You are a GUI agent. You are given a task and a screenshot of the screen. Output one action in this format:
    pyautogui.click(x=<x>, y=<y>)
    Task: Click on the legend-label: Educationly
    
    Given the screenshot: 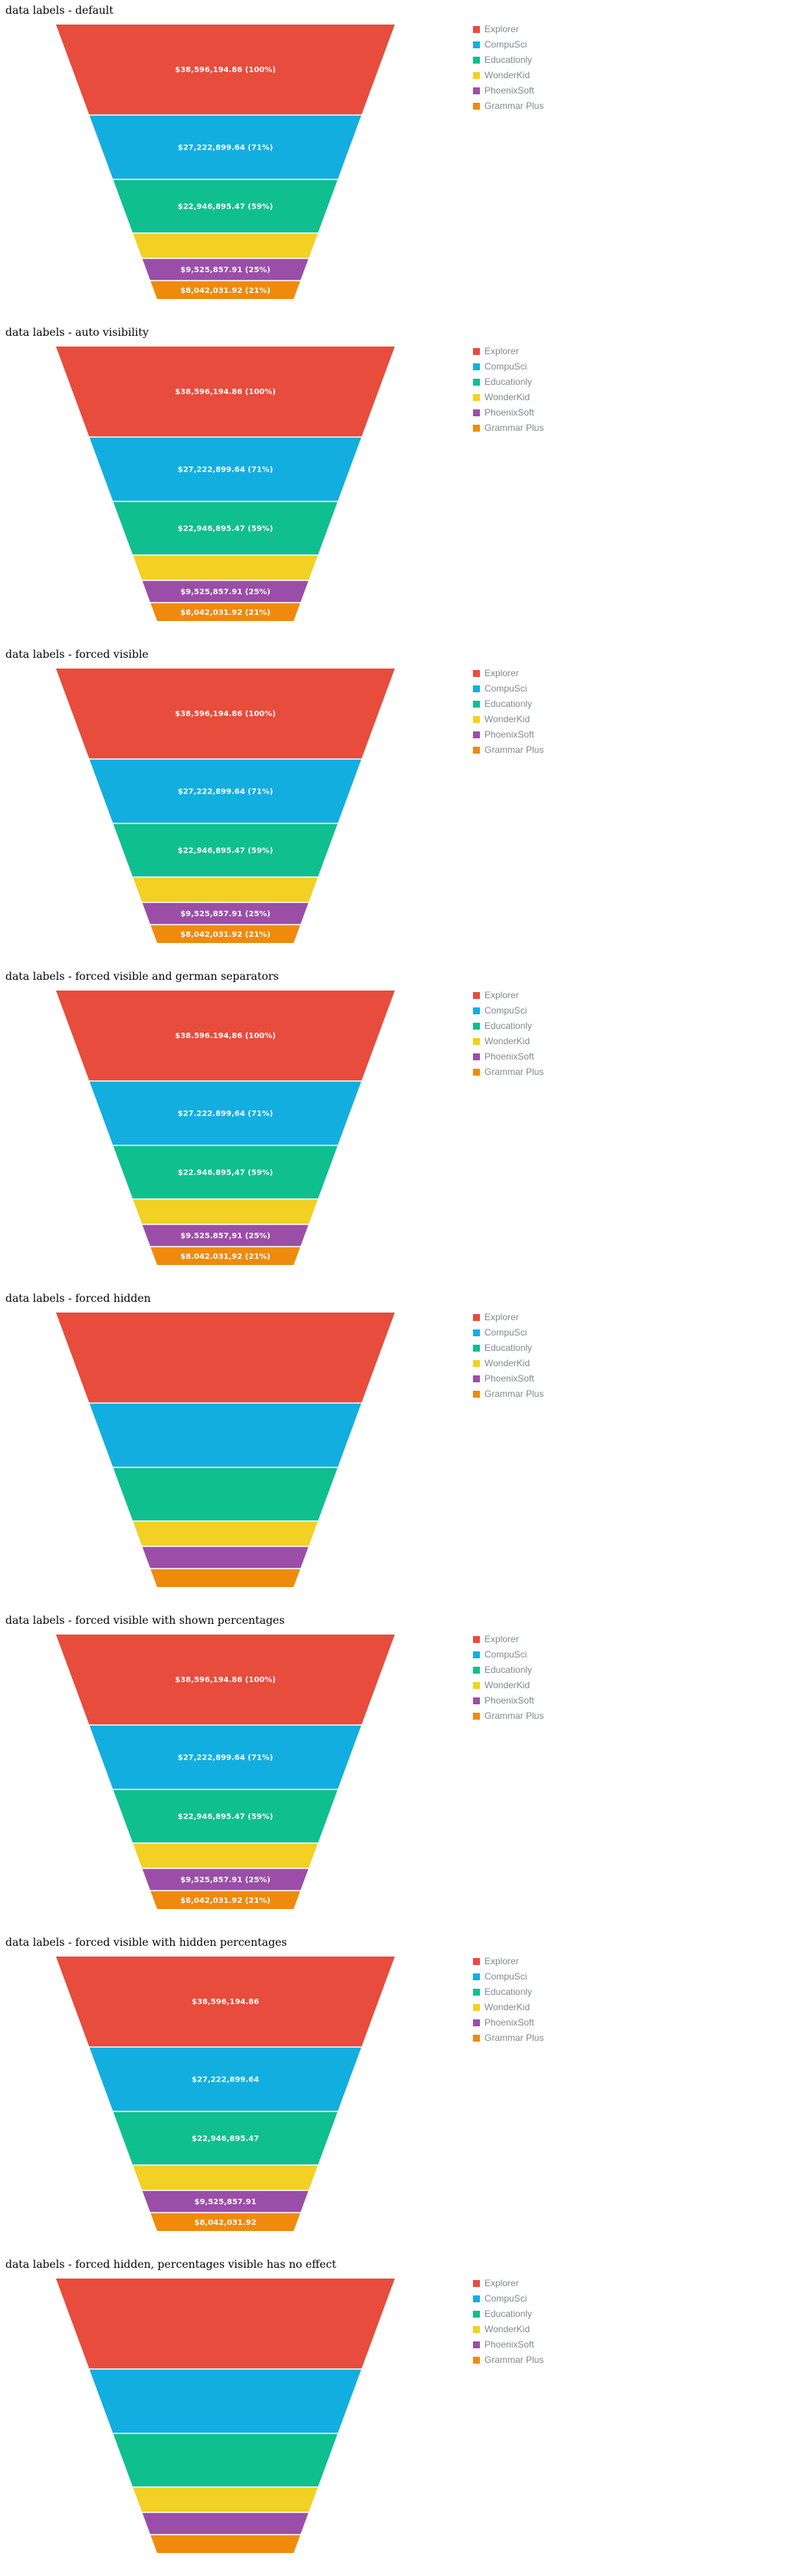 What is the action you would take?
    pyautogui.click(x=508, y=2313)
    